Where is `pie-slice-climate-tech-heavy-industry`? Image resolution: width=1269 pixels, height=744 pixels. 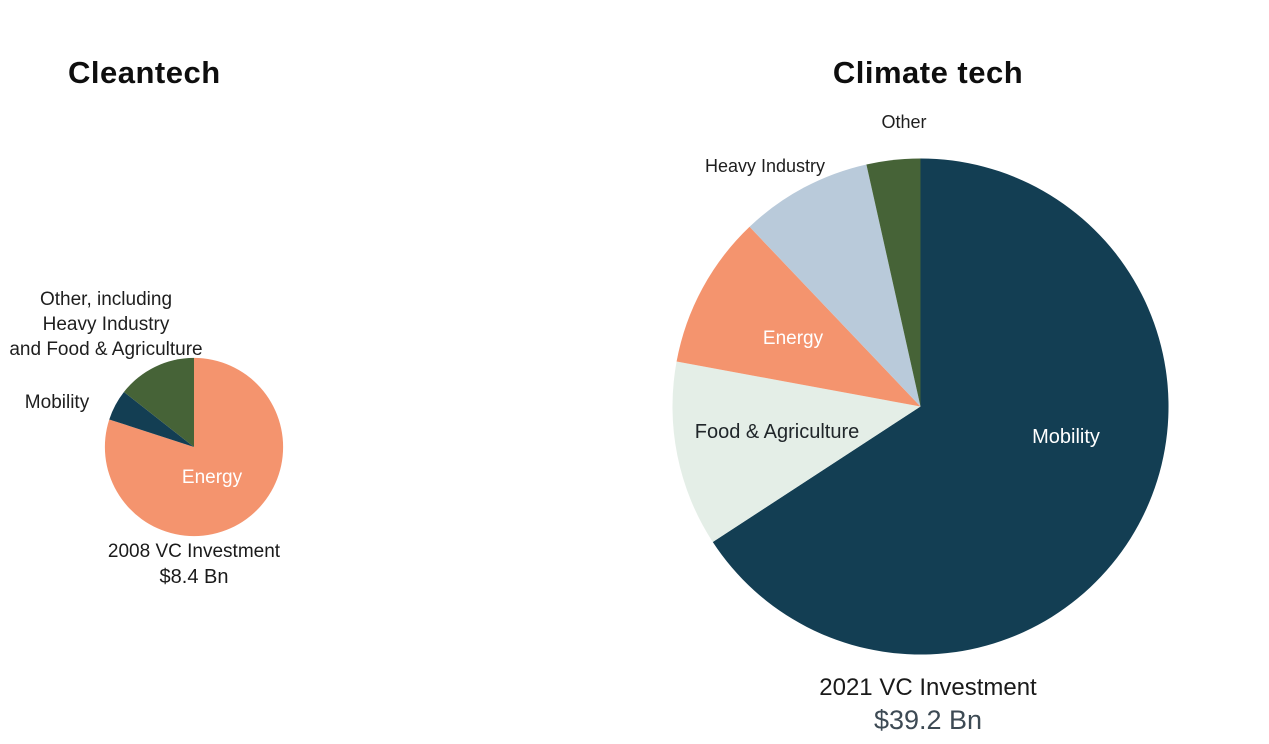 pie-slice-climate-tech-heavy-industry is located at coordinates (835, 285).